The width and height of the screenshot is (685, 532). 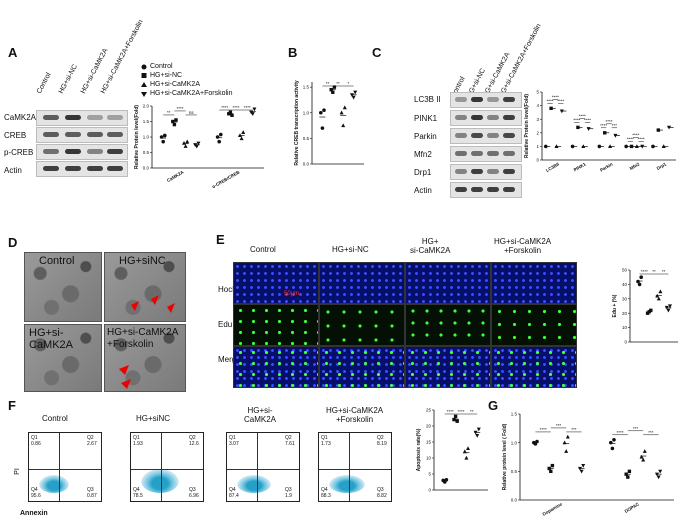 I want to click on protein-label: Parkin, so click(x=425, y=136).